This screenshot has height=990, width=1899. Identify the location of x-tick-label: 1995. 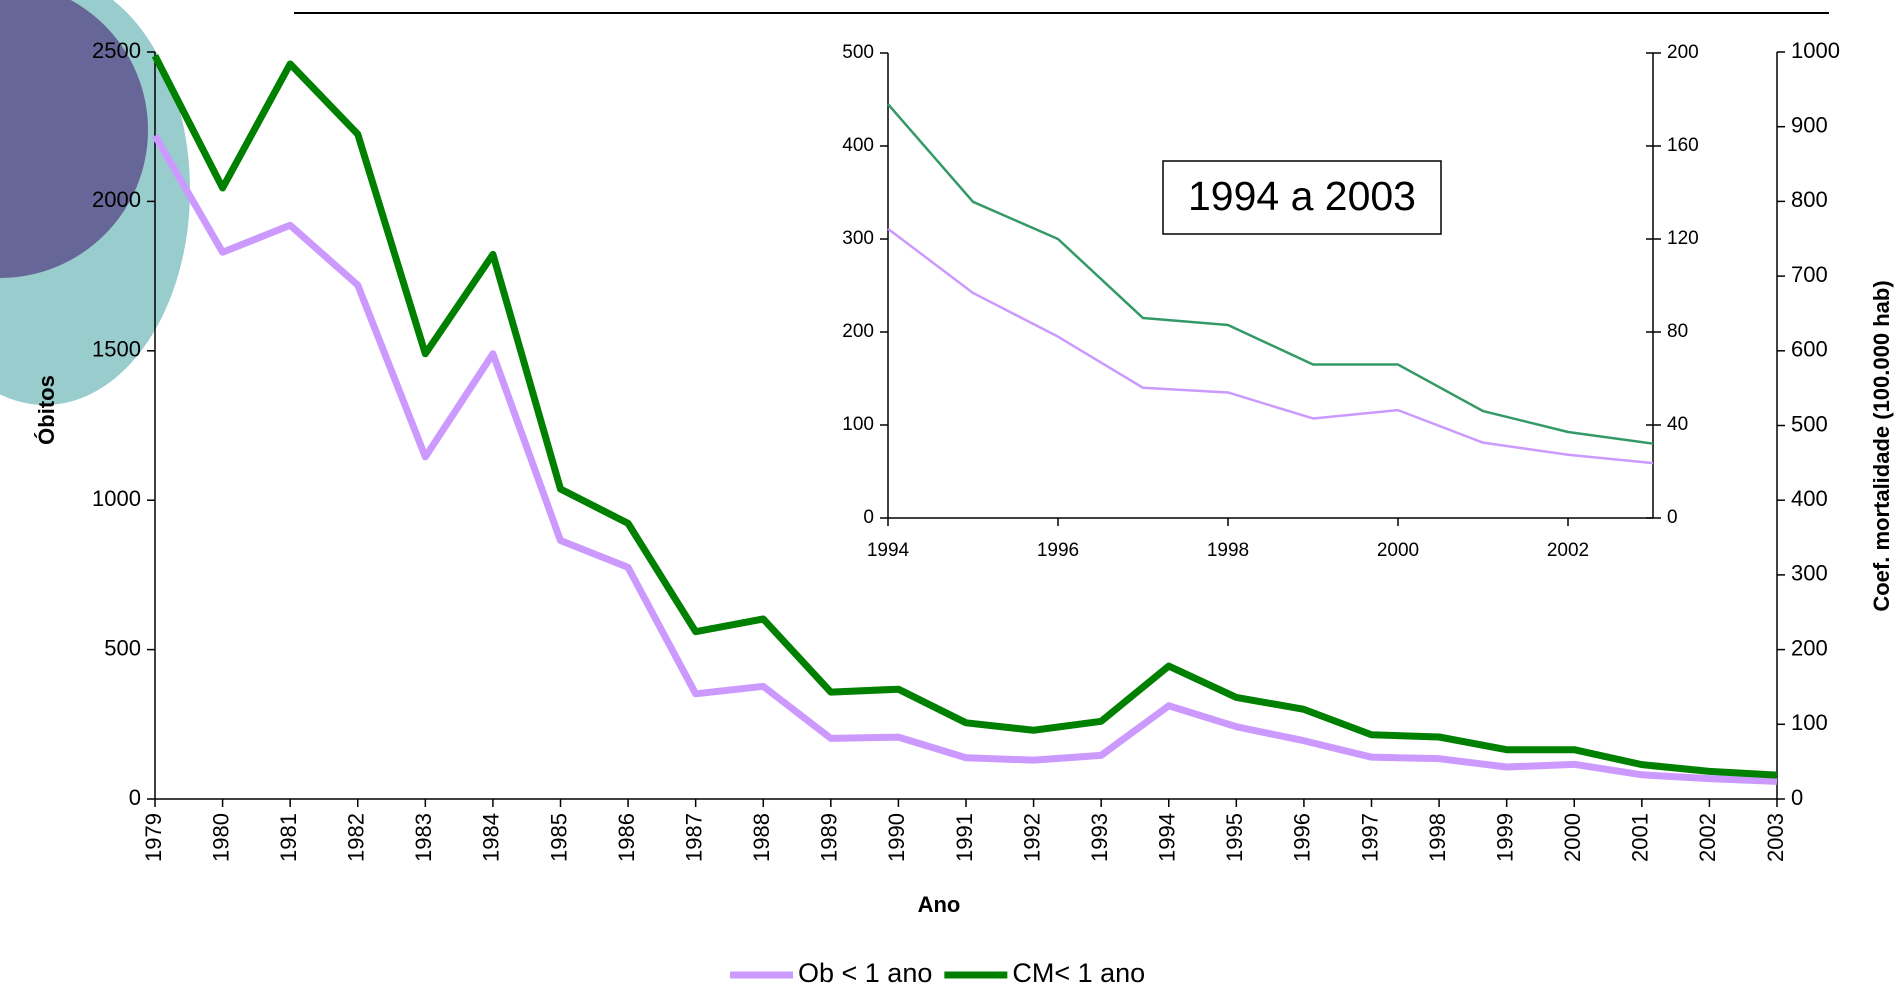
(1234, 837).